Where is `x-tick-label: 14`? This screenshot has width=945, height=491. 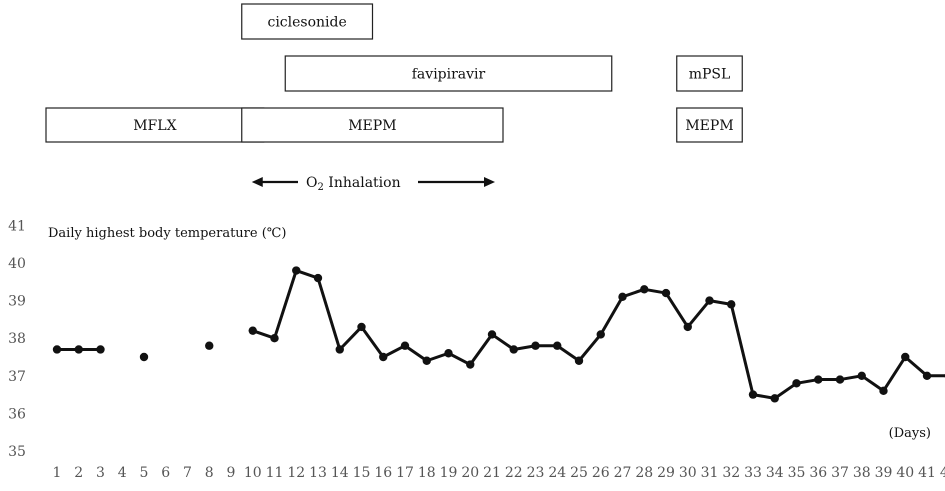
x-tick-label: 14 is located at coordinates (340, 473).